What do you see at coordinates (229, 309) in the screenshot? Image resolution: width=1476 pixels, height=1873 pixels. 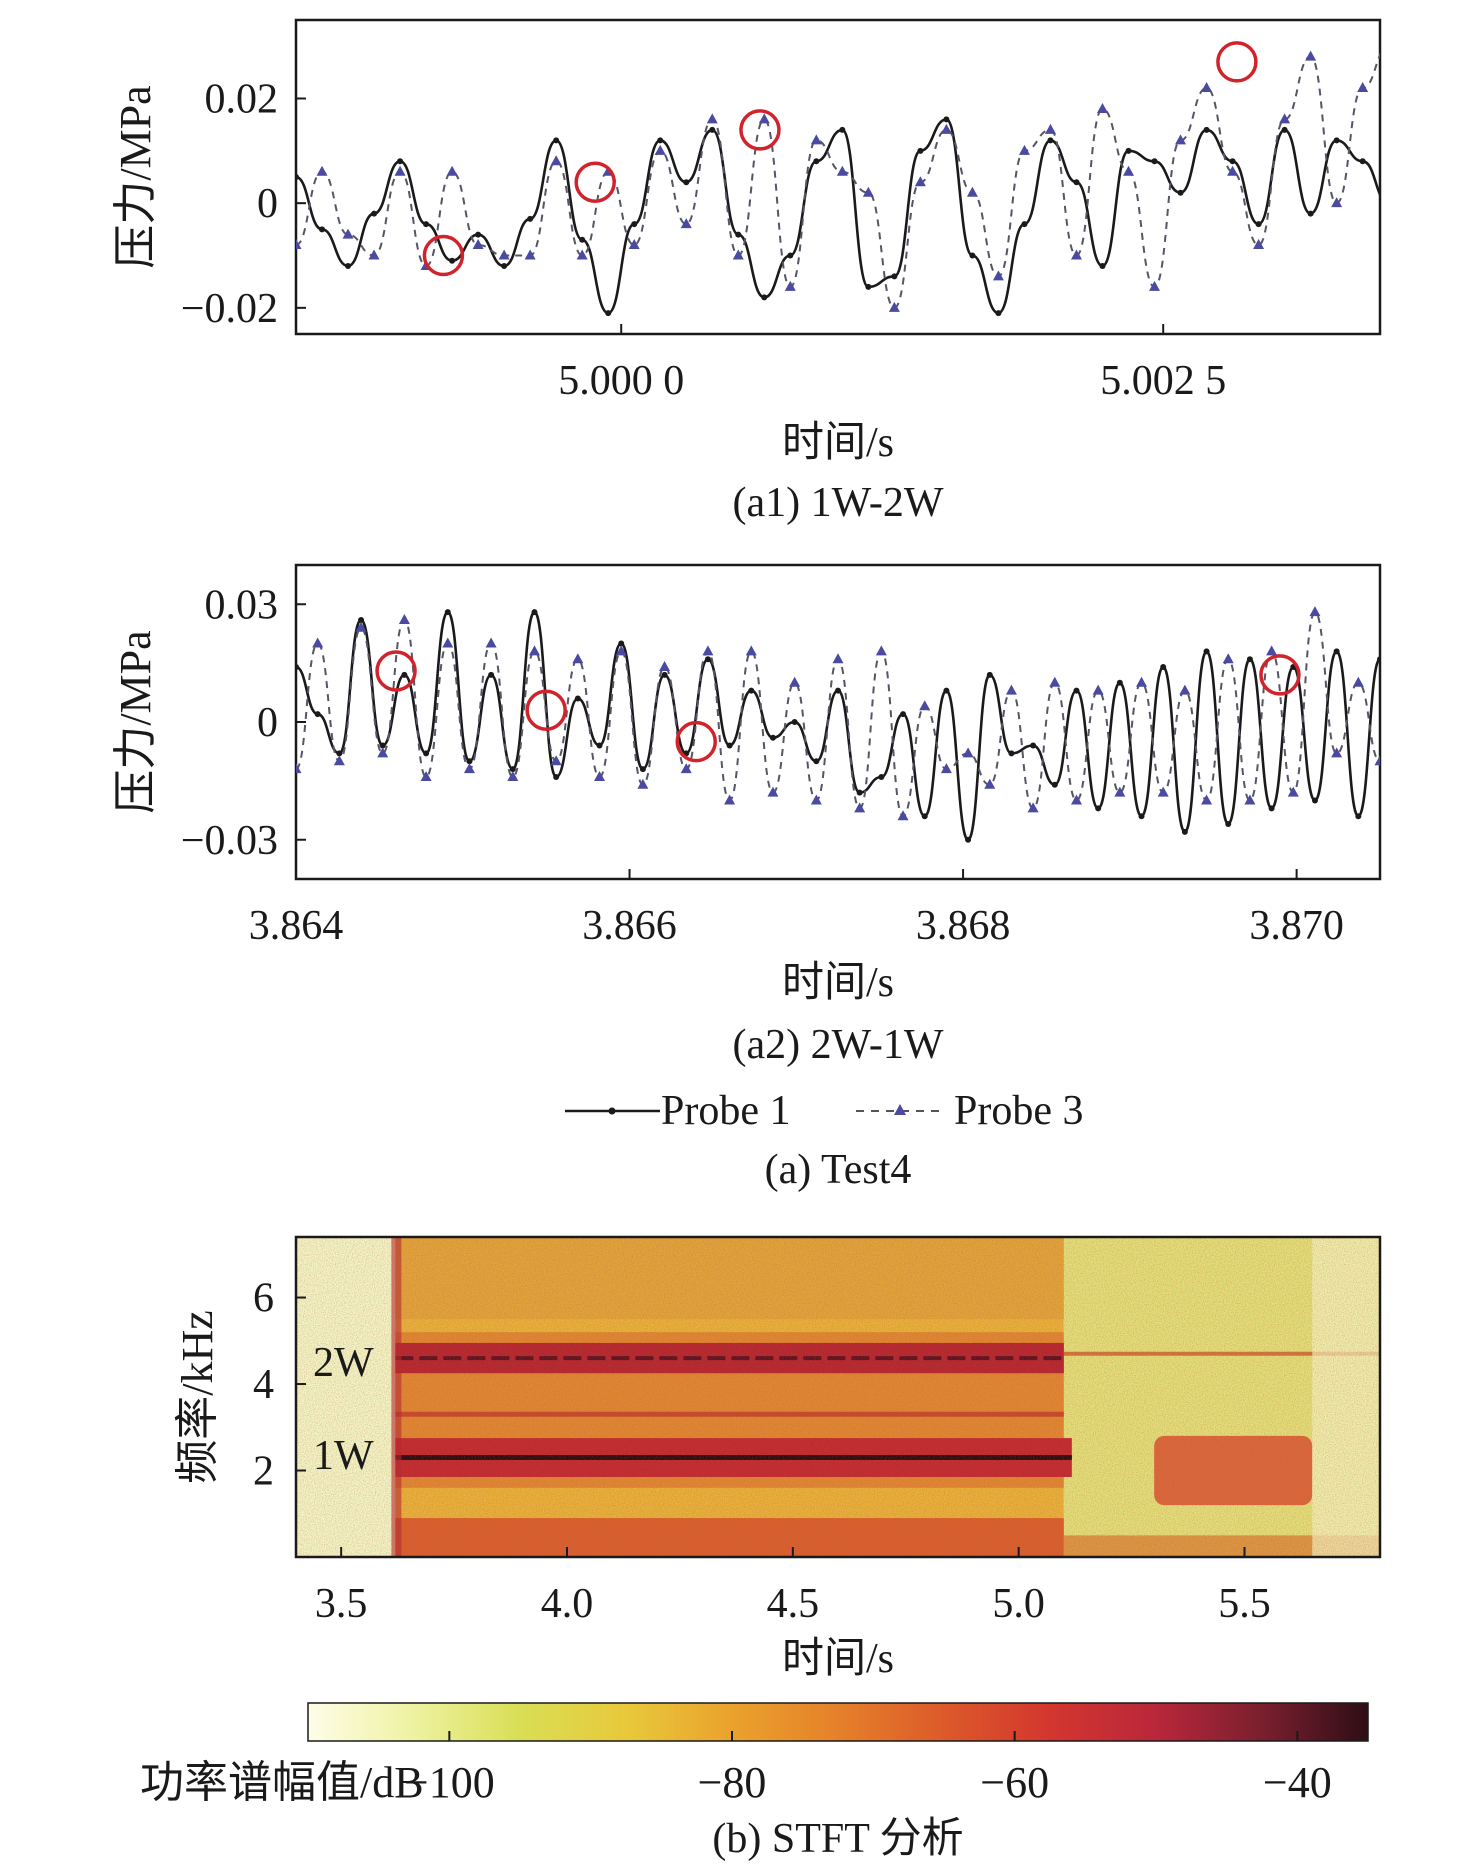 I see `y-tick-label-a1: −0.02` at bounding box center [229, 309].